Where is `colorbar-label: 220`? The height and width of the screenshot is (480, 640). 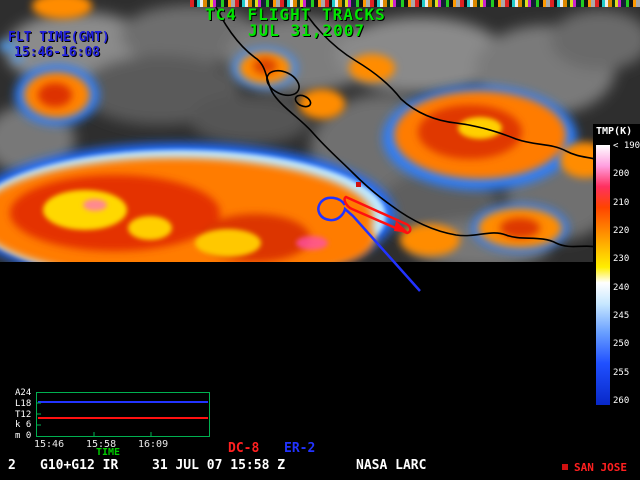 colorbar-label: 220 is located at coordinates (621, 231).